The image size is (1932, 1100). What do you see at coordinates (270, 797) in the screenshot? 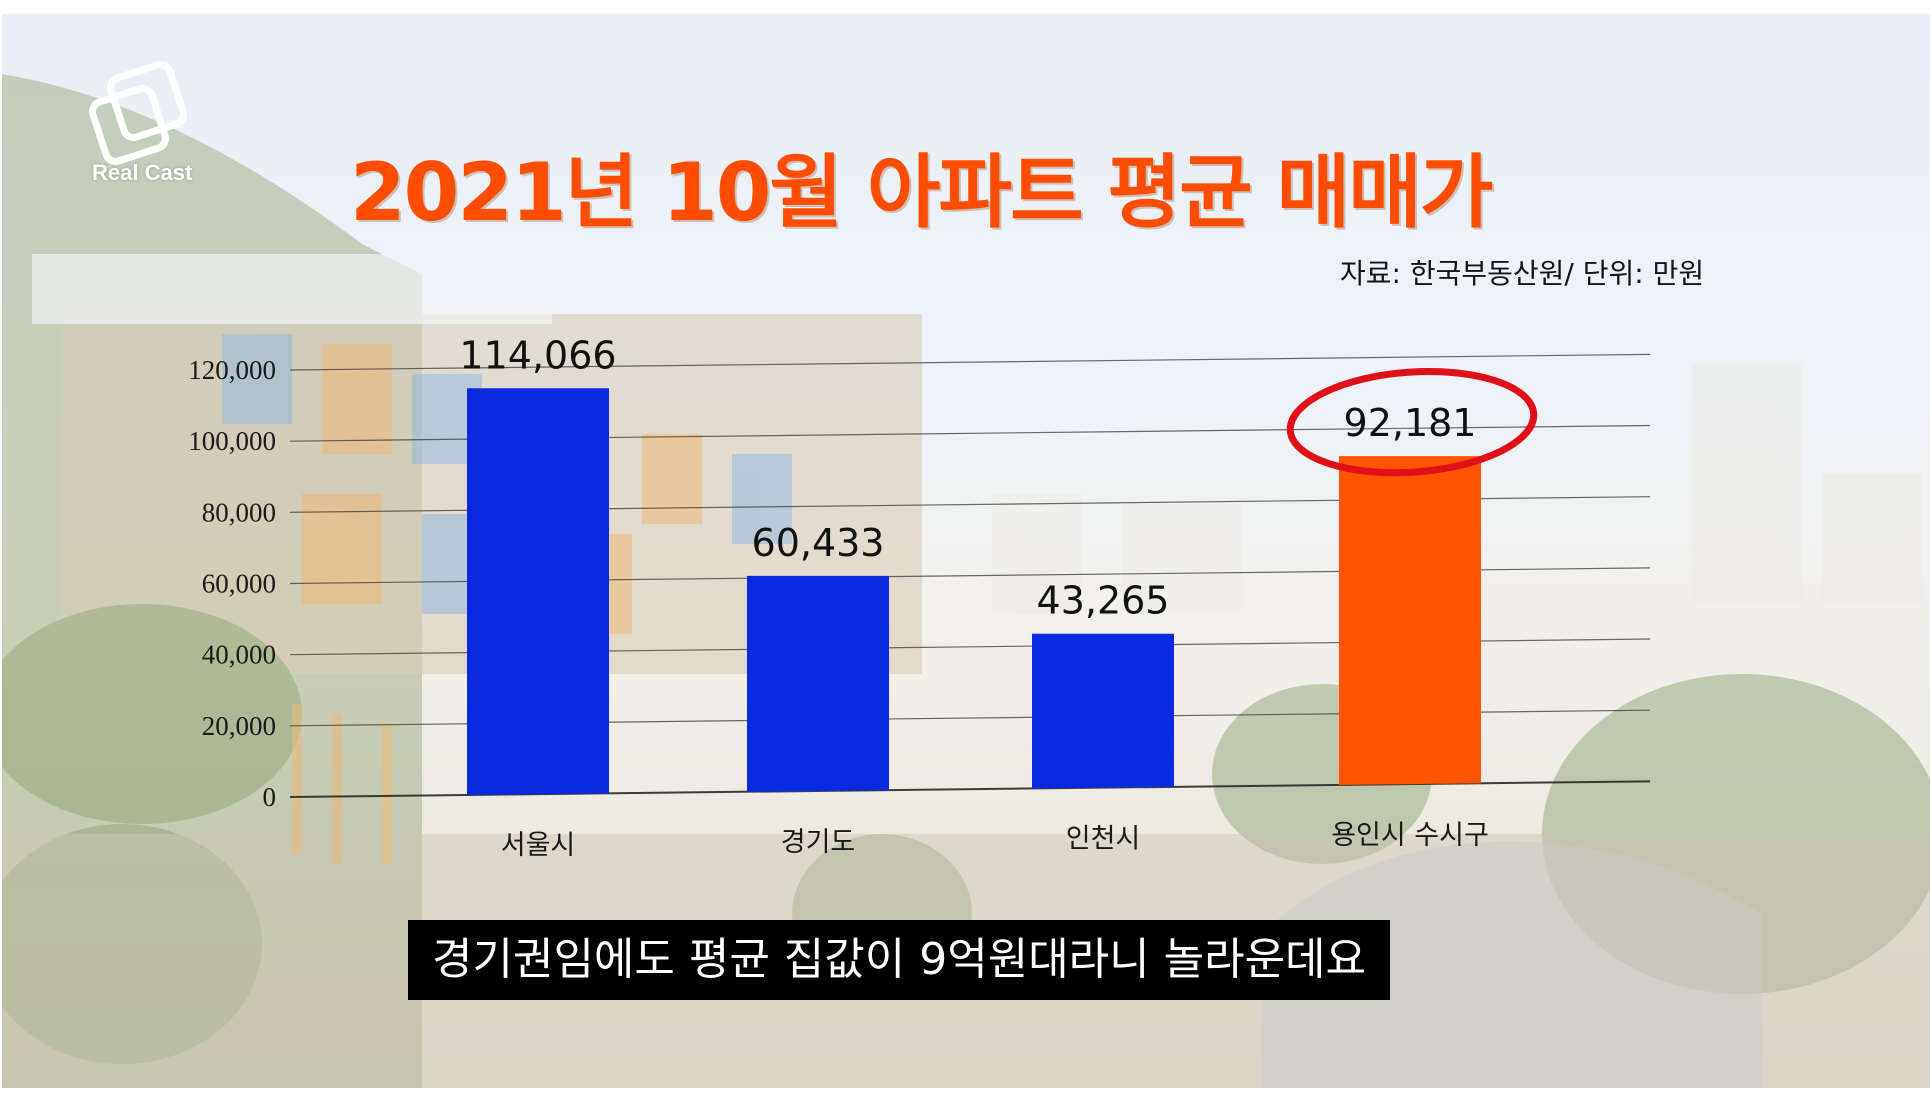
I see `y-tick-label: 0` at bounding box center [270, 797].